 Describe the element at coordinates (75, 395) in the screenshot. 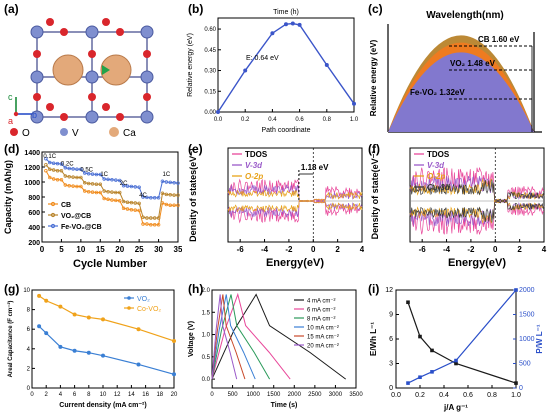

I see `x-tick-label: 6` at that location.